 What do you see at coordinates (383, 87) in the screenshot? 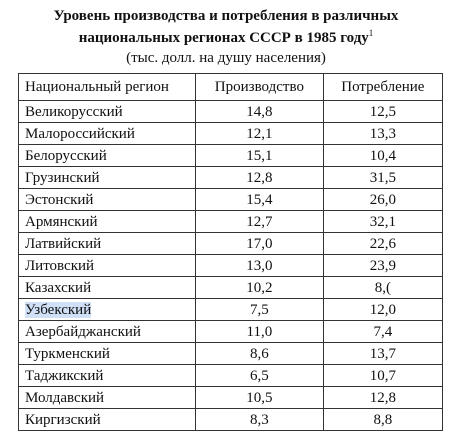
I see `column-header: Потребление` at bounding box center [383, 87].